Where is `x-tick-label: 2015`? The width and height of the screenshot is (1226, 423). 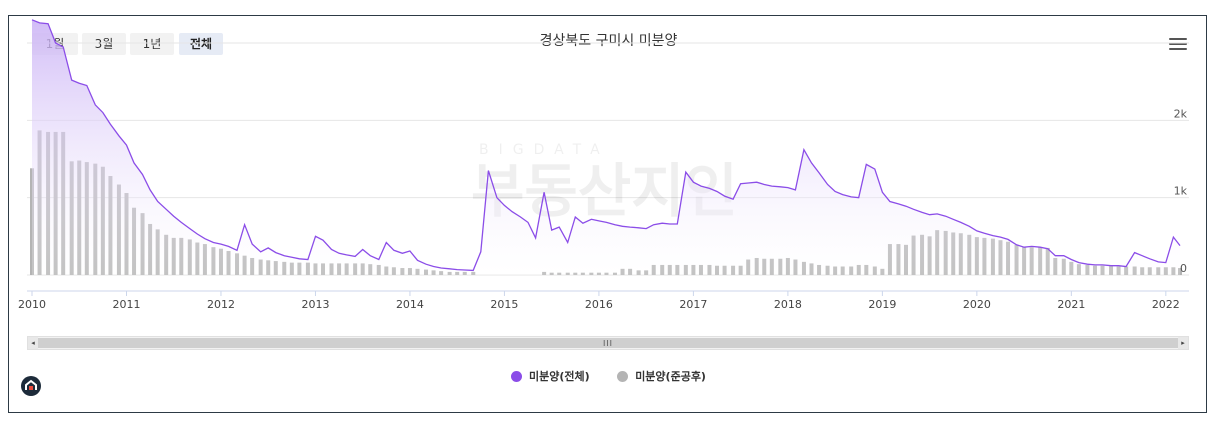
x-tick-label: 2015 is located at coordinates (504, 304).